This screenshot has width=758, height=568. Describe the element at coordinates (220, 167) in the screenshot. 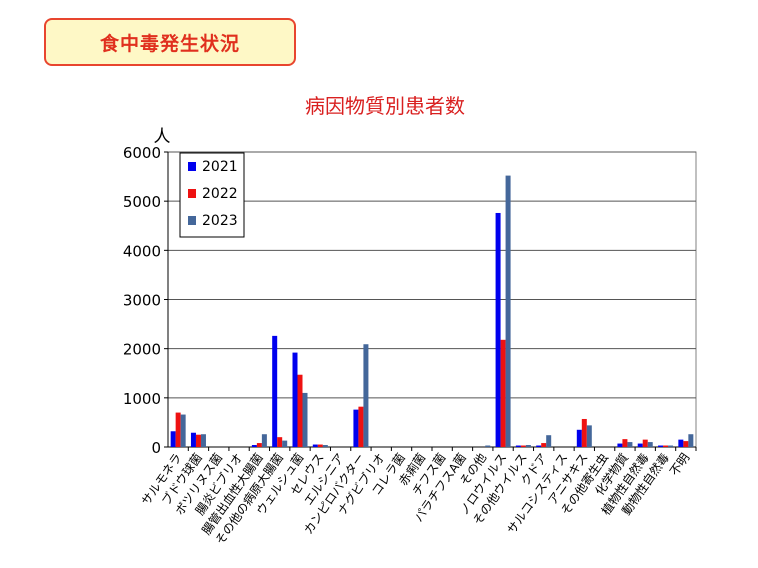

I see `legend-label: 2021` at that location.